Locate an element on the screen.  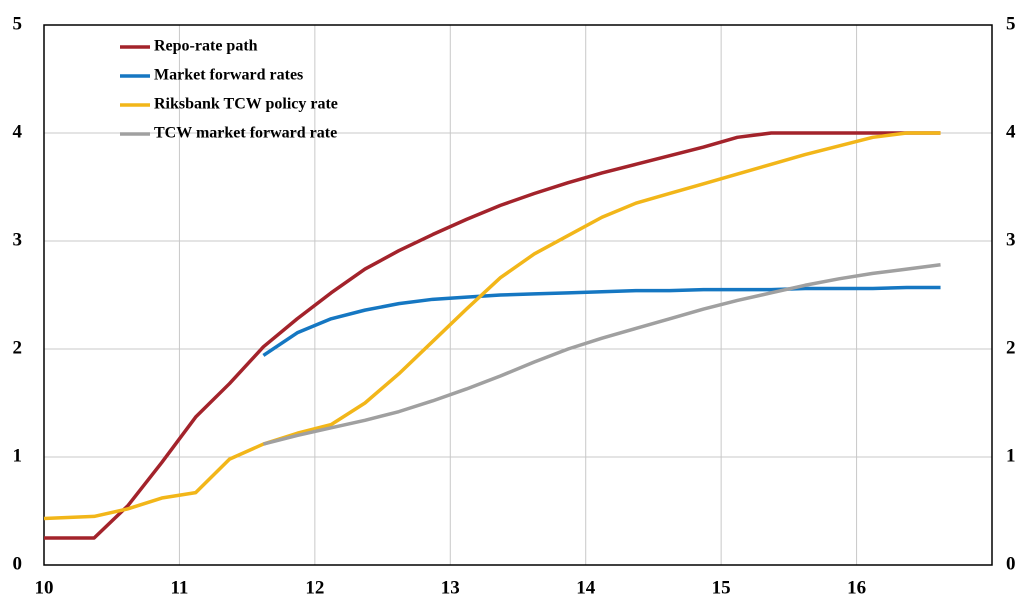
y2-tick-label: 0 is located at coordinates (1011, 563).